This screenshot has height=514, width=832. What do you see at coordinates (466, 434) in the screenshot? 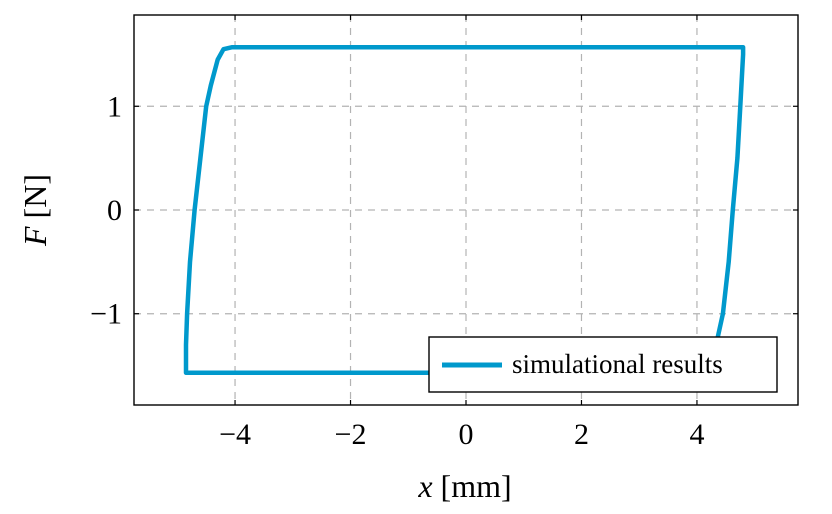
I see `x-tick-label: 0` at bounding box center [466, 434].